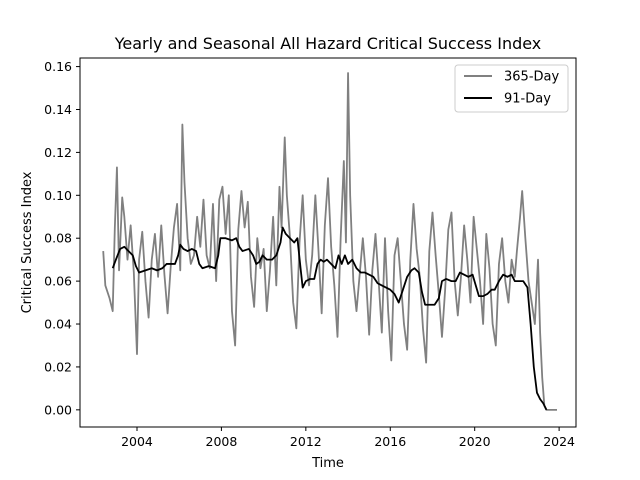  I want to click on y-axis: 0.00 0.02 0.04 0.06 0.08 0.10 0.12 0.14 0.16, so click(62, 238).